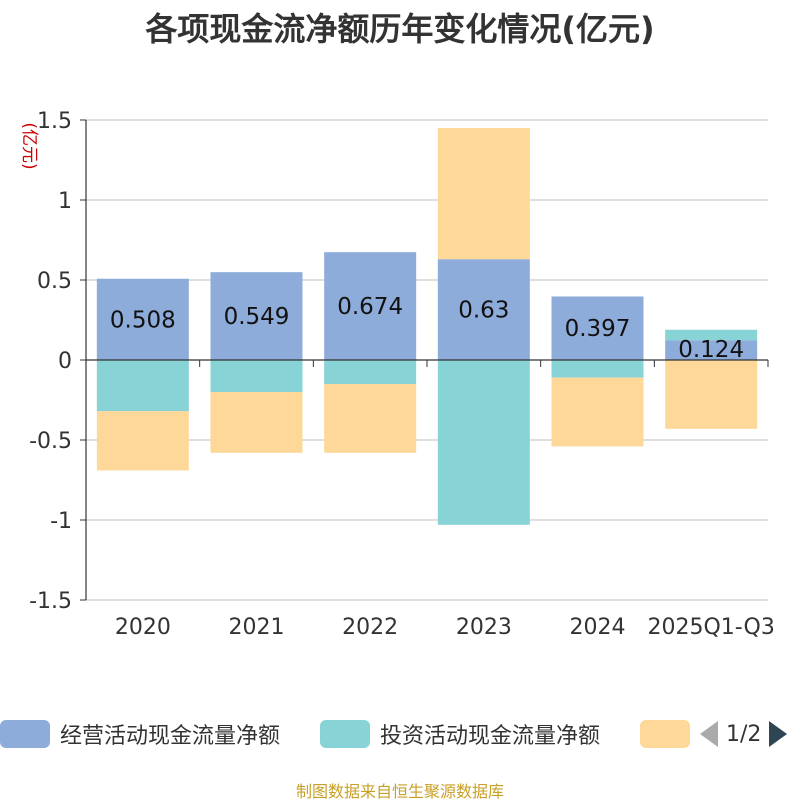  I want to click on bar-1-2024, so click(597, 328).